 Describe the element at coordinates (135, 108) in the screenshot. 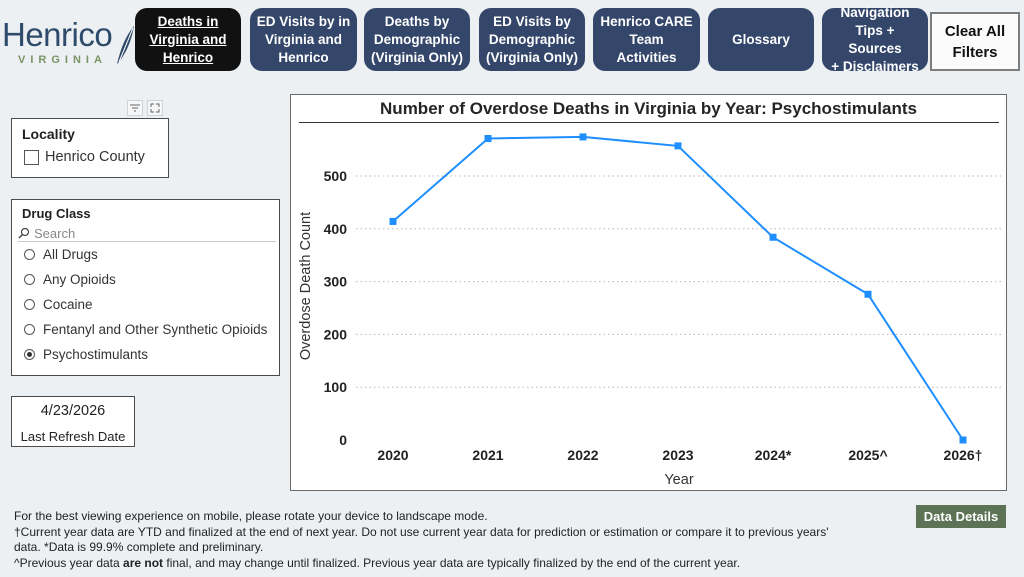

I see `filter-icon` at that location.